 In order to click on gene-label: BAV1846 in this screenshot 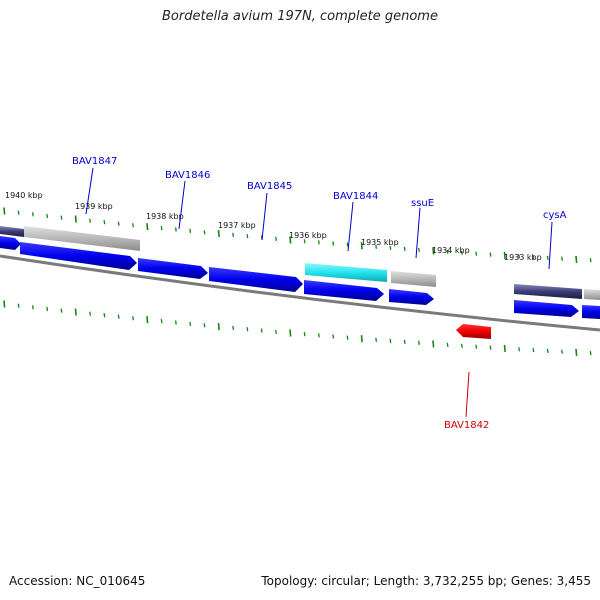, I will do `click(187, 175)`.